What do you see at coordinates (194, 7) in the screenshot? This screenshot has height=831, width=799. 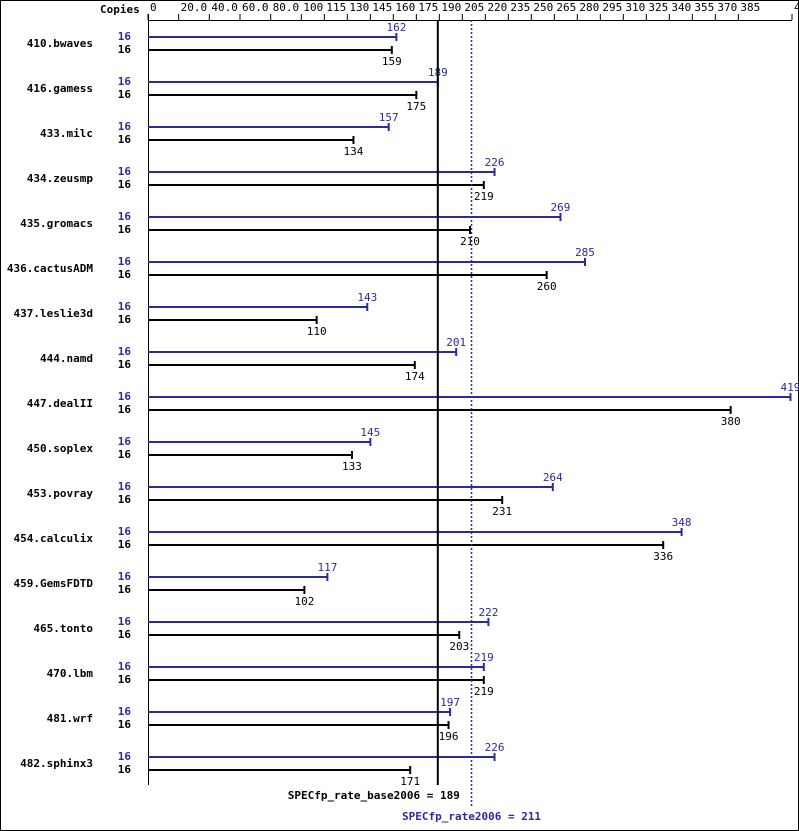 I see `x-tick-label: 20.0` at bounding box center [194, 7].